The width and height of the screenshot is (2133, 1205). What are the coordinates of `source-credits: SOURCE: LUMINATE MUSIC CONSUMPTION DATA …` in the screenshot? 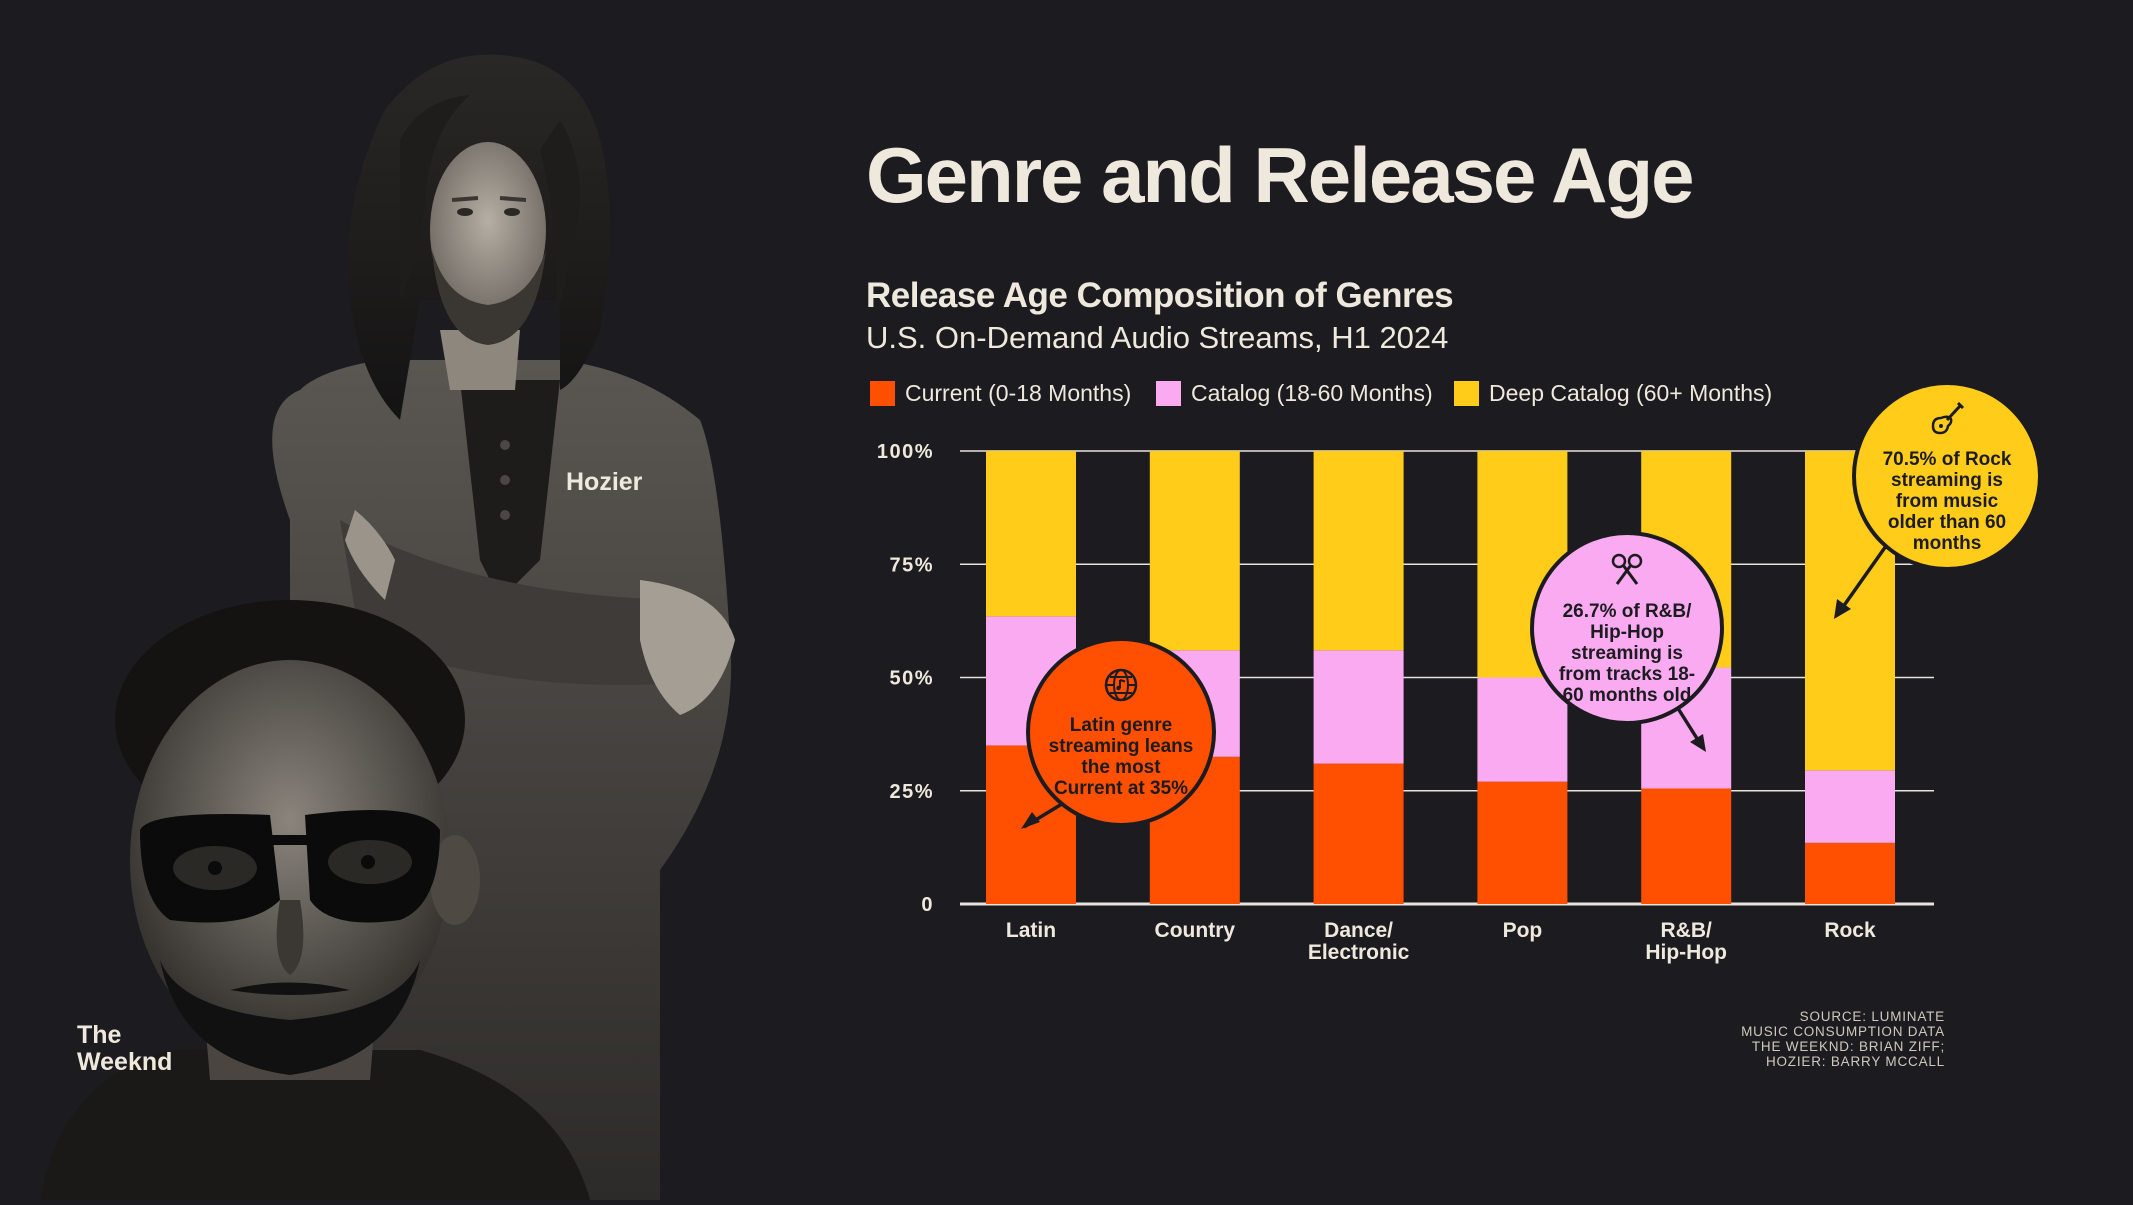 It's located at (1843, 1039).